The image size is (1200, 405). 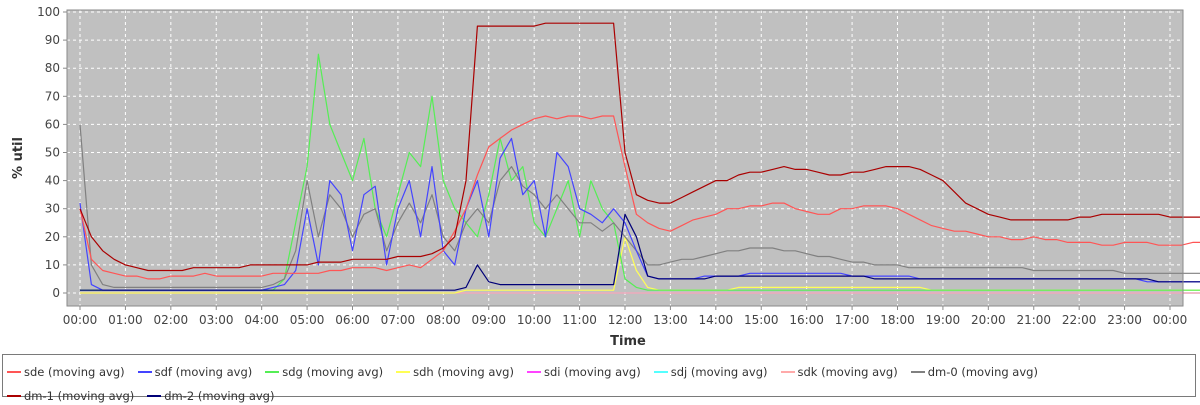 What do you see at coordinates (216, 320) in the screenshot?
I see `x-tick-label: 03:00` at bounding box center [216, 320].